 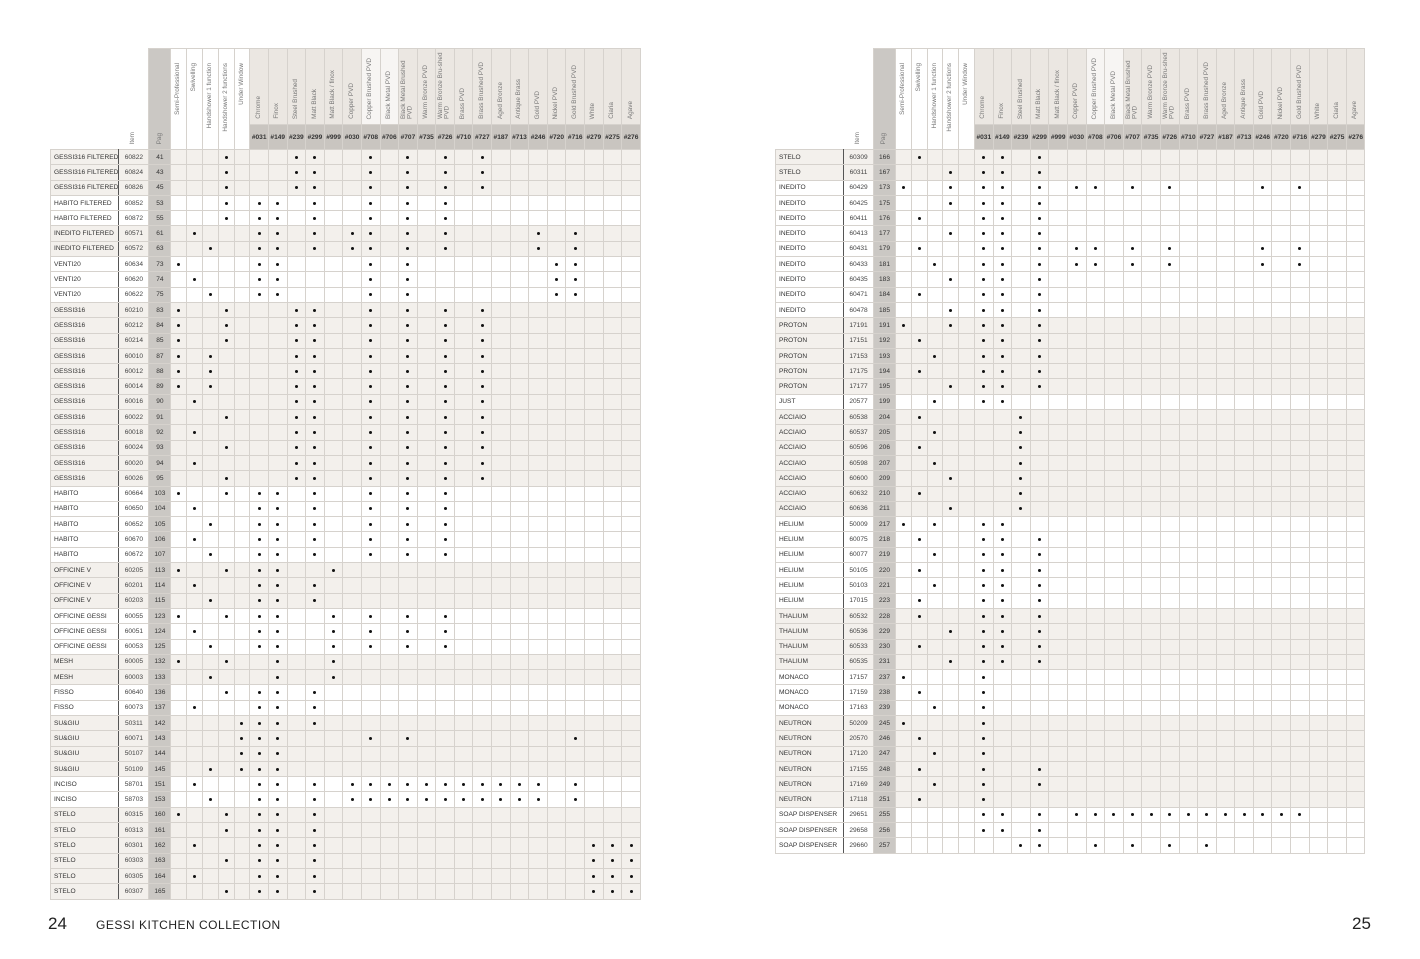 I want to click on item-code: 60672, so click(x=134, y=555).